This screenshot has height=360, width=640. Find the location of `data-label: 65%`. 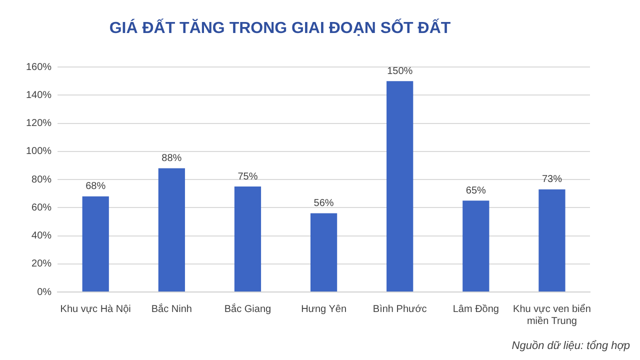

data-label: 65% is located at coordinates (476, 190).